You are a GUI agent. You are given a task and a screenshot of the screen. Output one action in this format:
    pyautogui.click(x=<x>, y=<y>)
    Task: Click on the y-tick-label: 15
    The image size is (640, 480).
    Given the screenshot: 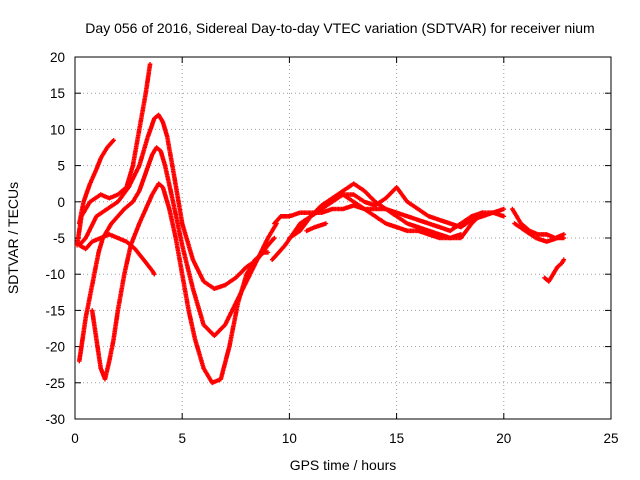 What is the action you would take?
    pyautogui.click(x=57, y=93)
    